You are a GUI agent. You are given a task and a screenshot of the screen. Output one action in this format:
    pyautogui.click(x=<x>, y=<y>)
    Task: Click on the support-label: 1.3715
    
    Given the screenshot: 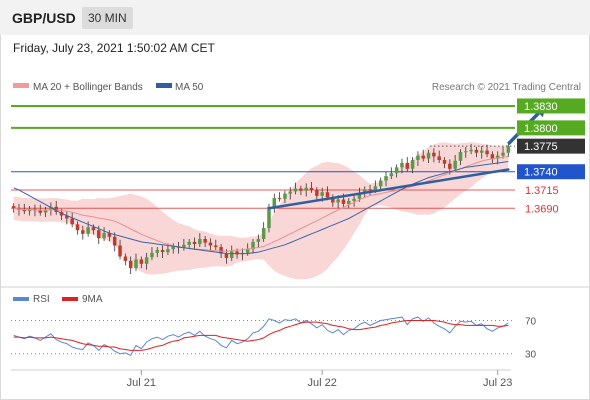 What is the action you would take?
    pyautogui.click(x=542, y=191)
    